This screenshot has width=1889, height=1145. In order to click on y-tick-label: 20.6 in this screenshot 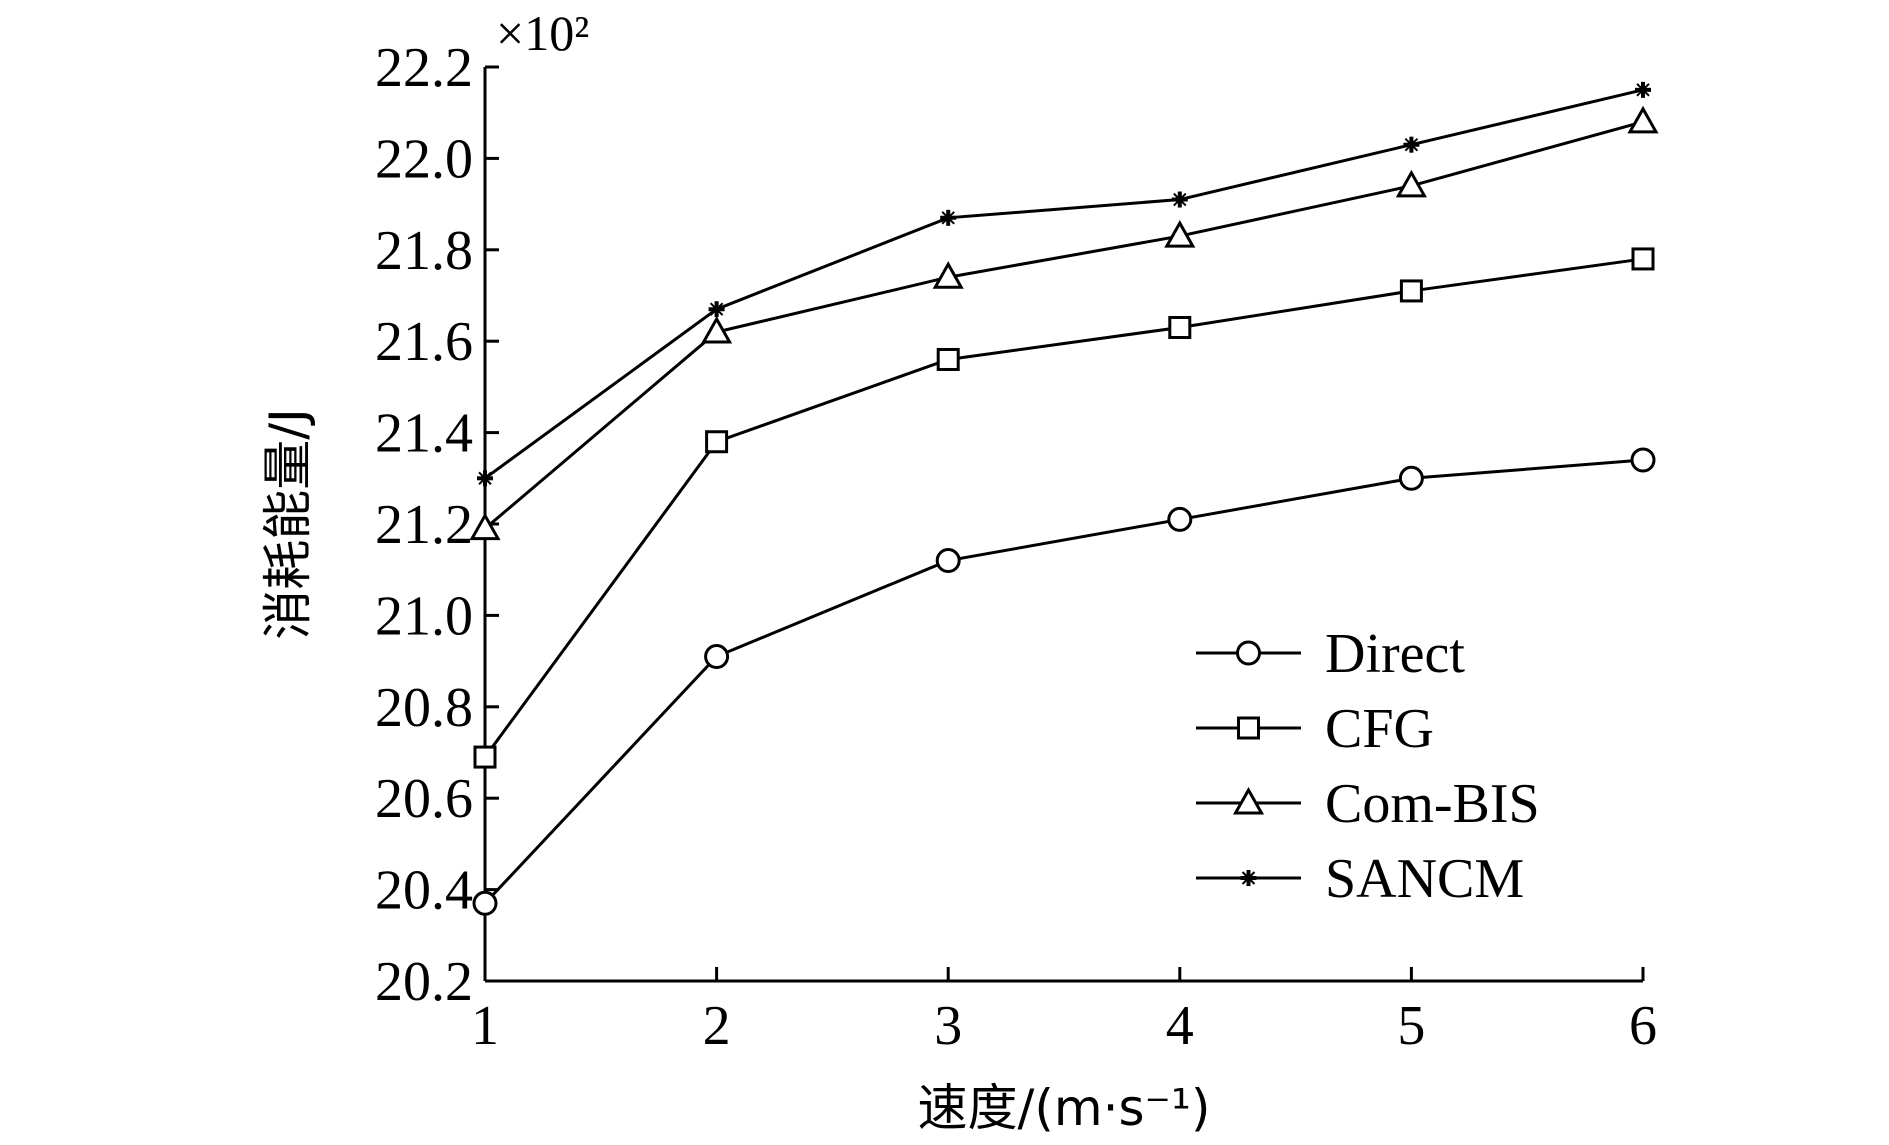, I will do `click(424, 799)`.